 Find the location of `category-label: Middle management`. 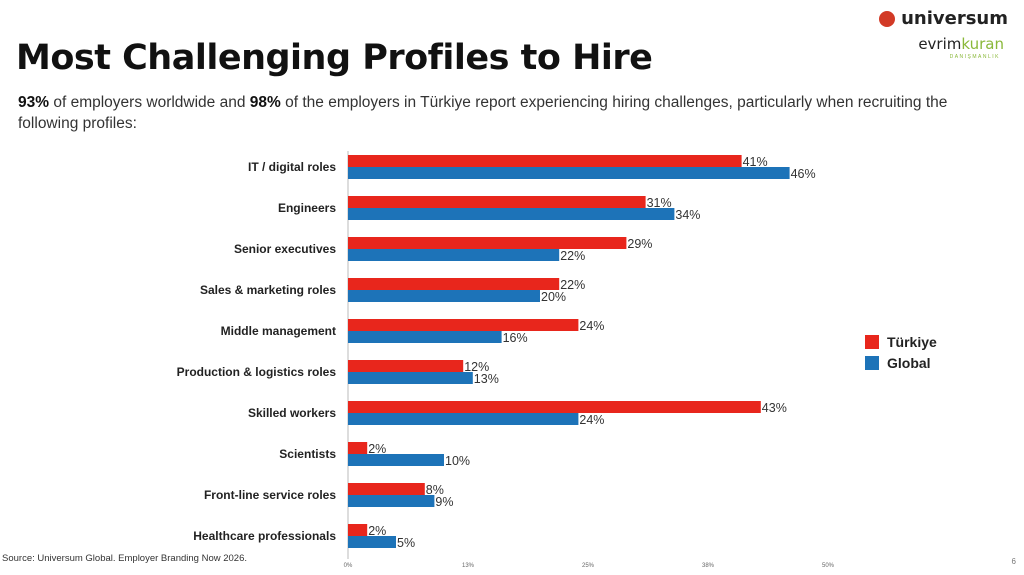

category-label: Middle management is located at coordinates (278, 331).